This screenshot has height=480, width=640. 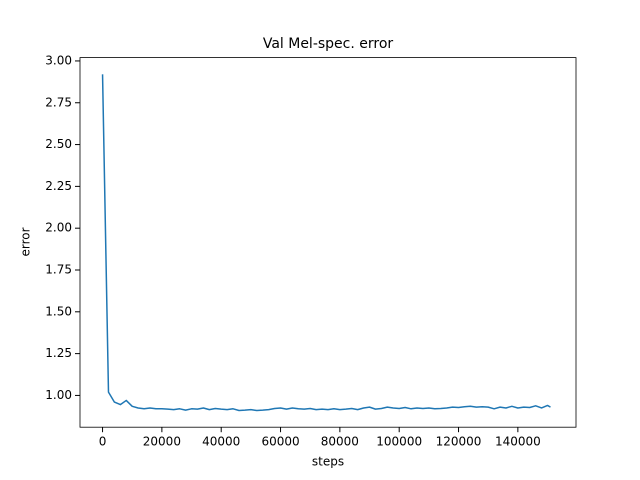 What do you see at coordinates (162, 442) in the screenshot?
I see `x-tick-label: 20000` at bounding box center [162, 442].